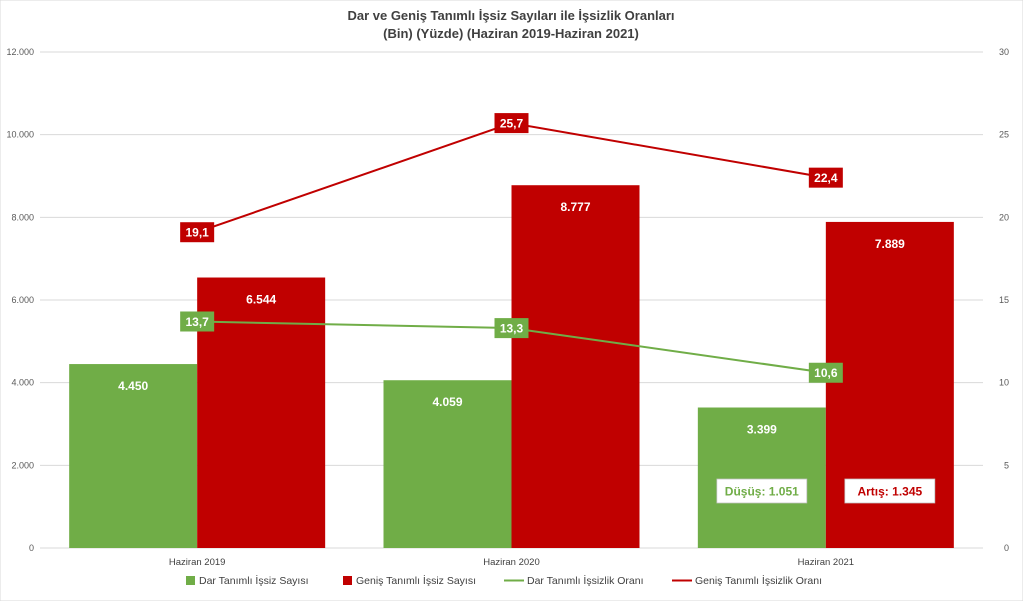  Describe the element at coordinates (826, 491) in the screenshot. I see `annotations: Düşüş: 1.051 Artış: 1.345` at that location.